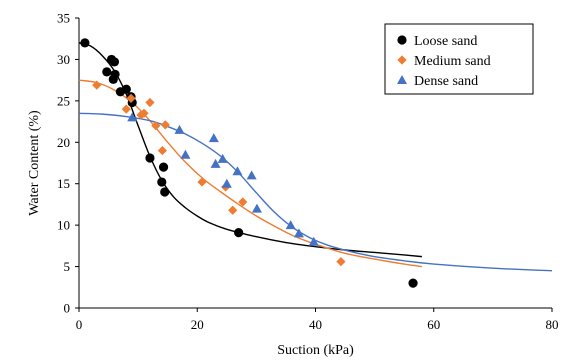 The image size is (567, 360). Describe the element at coordinates (402, 79) in the screenshot. I see `legend-marker-dense-sand` at that location.